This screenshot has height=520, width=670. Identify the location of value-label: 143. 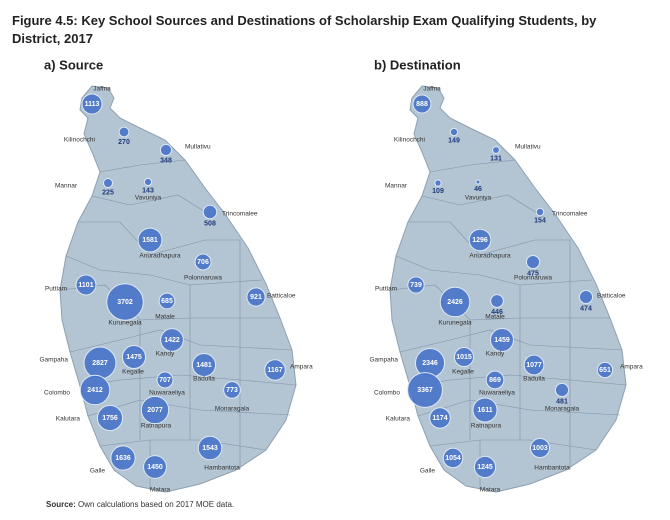
(148, 190).